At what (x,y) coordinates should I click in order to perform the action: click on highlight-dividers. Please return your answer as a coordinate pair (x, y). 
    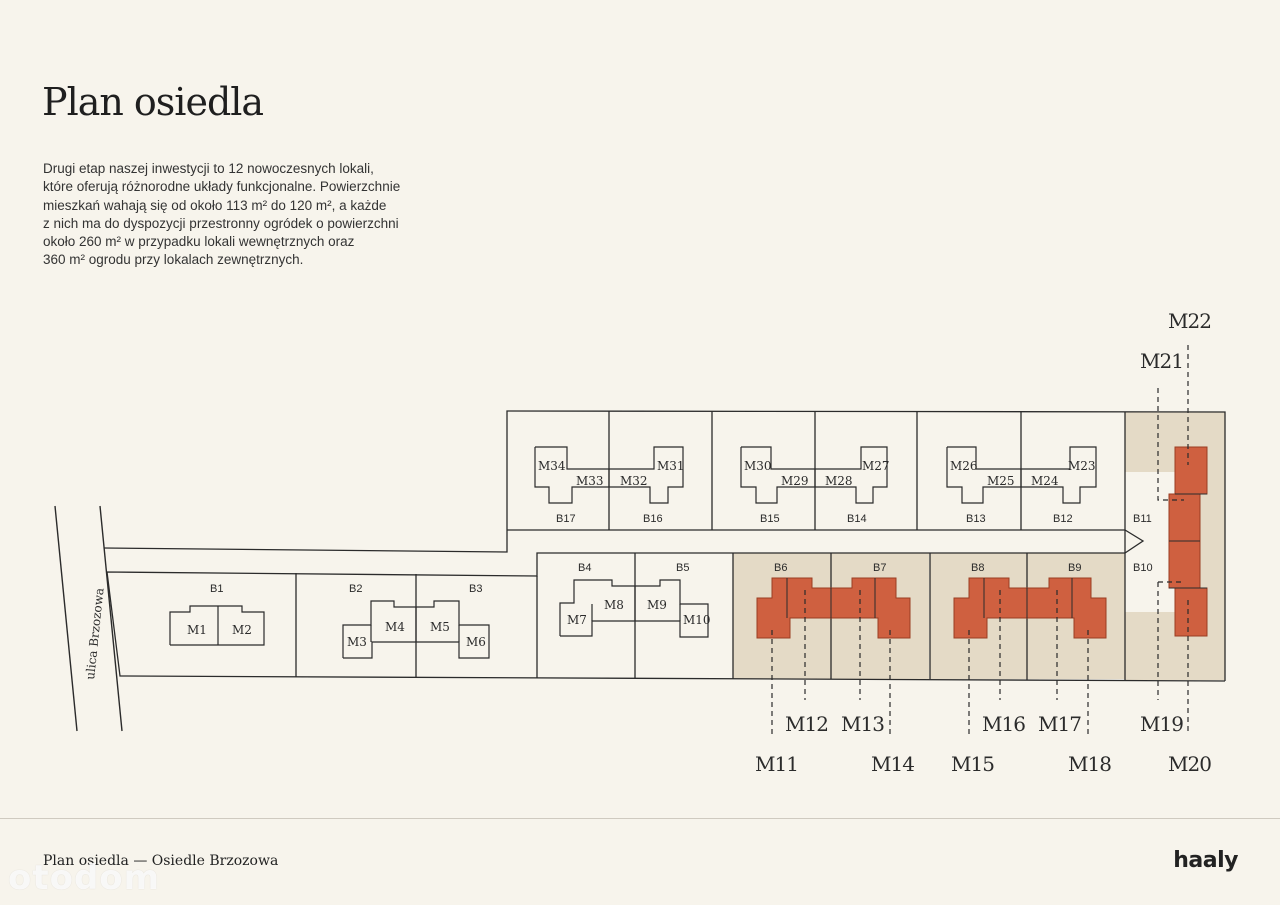
    Looking at the image, I should click on (996, 555).